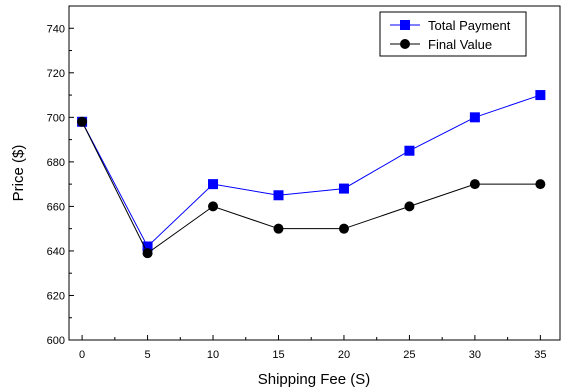 Image resolution: width=563 pixels, height=389 pixels. Describe the element at coordinates (405, 44) in the screenshot. I see `legend-marker-final-value` at that location.